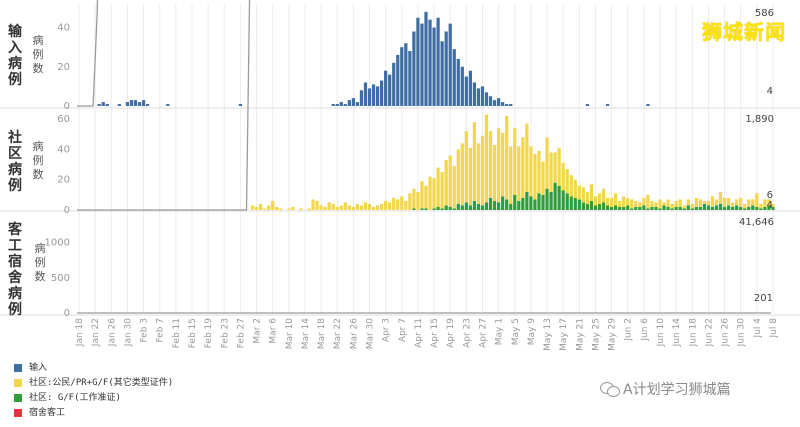  What do you see at coordinates (371, 334) in the screenshot?
I see `x-tick-label: Mar 30` at bounding box center [371, 334].